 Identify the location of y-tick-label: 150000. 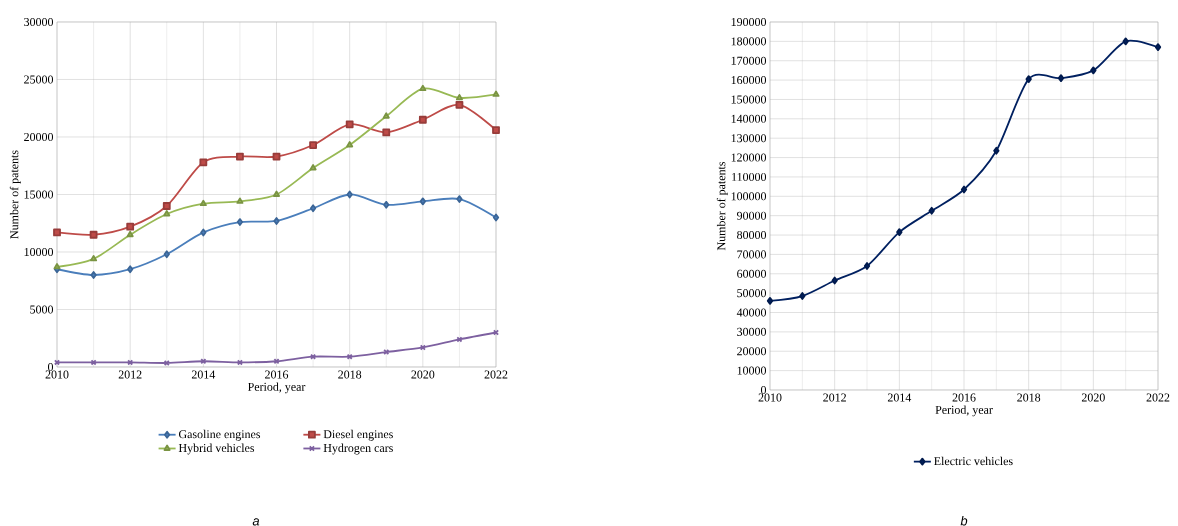
(749, 99).